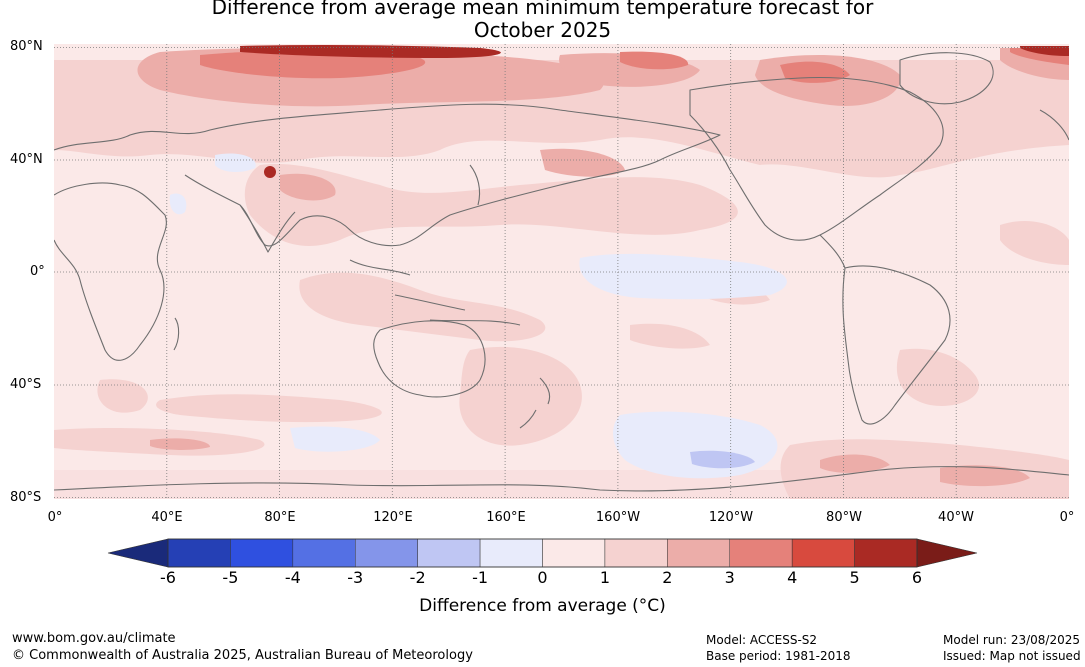 Image resolution: width=1085 pixels, height=667 pixels. What do you see at coordinates (542, 30) in the screenshot?
I see `title-line-2: October 2025` at bounding box center [542, 30].